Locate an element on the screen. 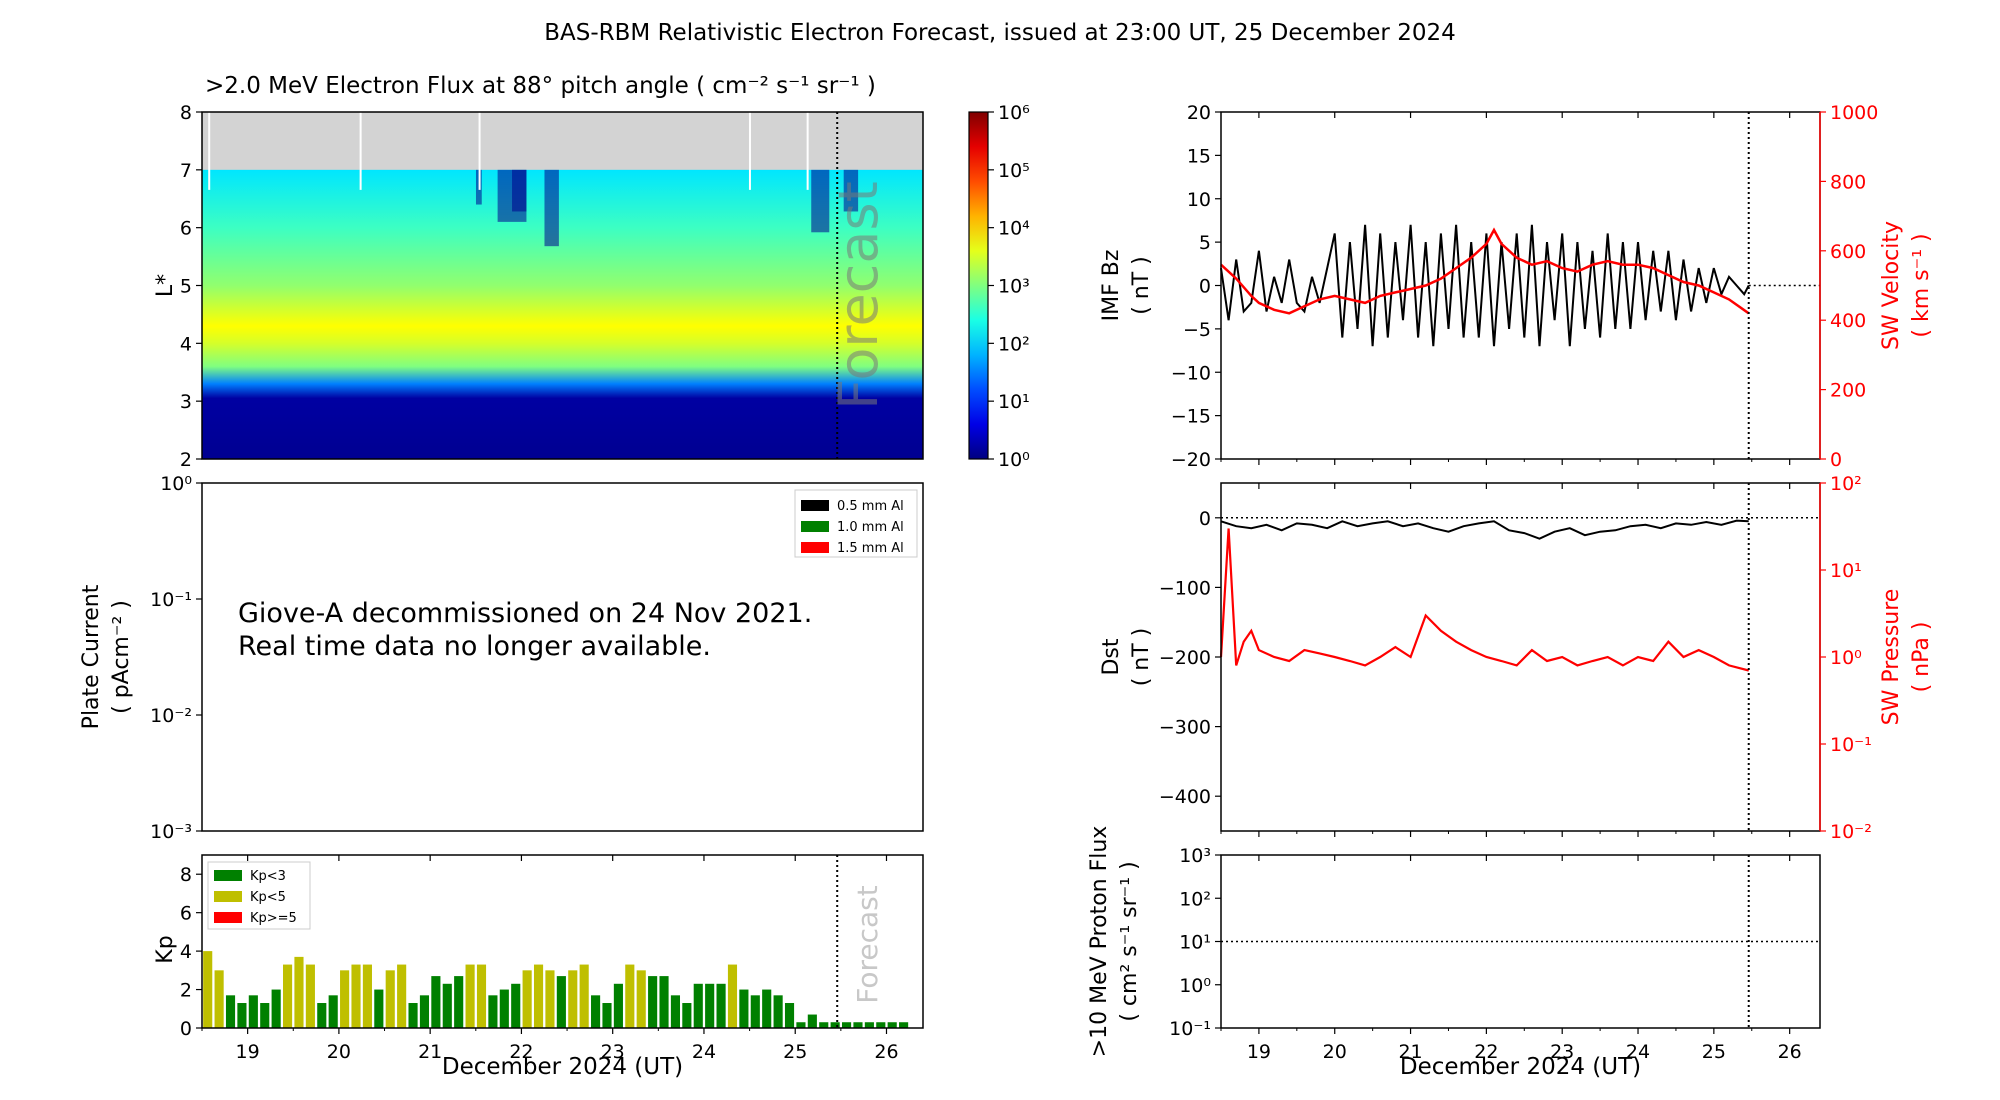 Image resolution: width=2000 pixels, height=1100 pixels. kp-legend-label: Kp>=5 is located at coordinates (273, 918).